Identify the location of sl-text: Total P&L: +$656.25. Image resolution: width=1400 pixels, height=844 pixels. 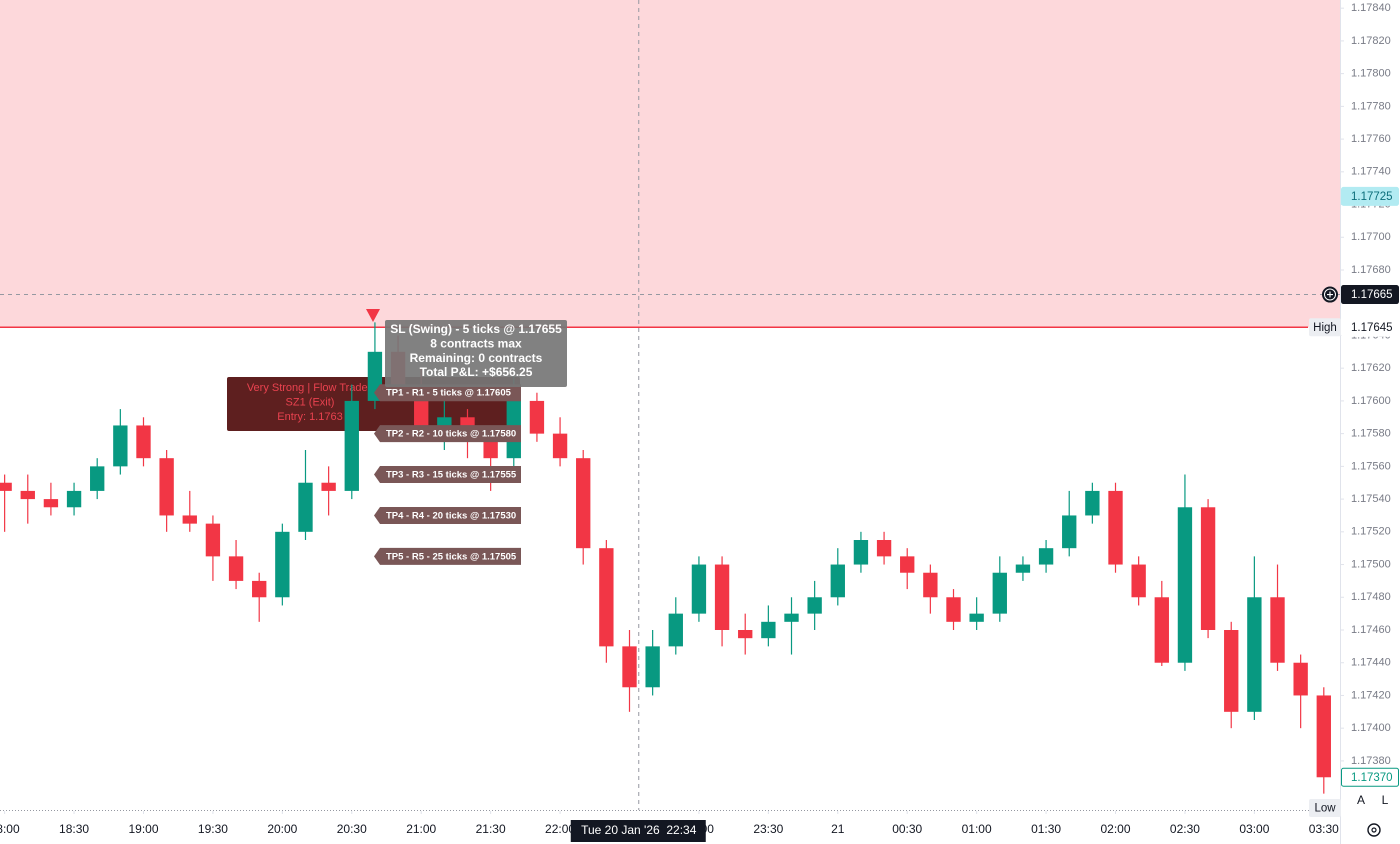
(476, 372).